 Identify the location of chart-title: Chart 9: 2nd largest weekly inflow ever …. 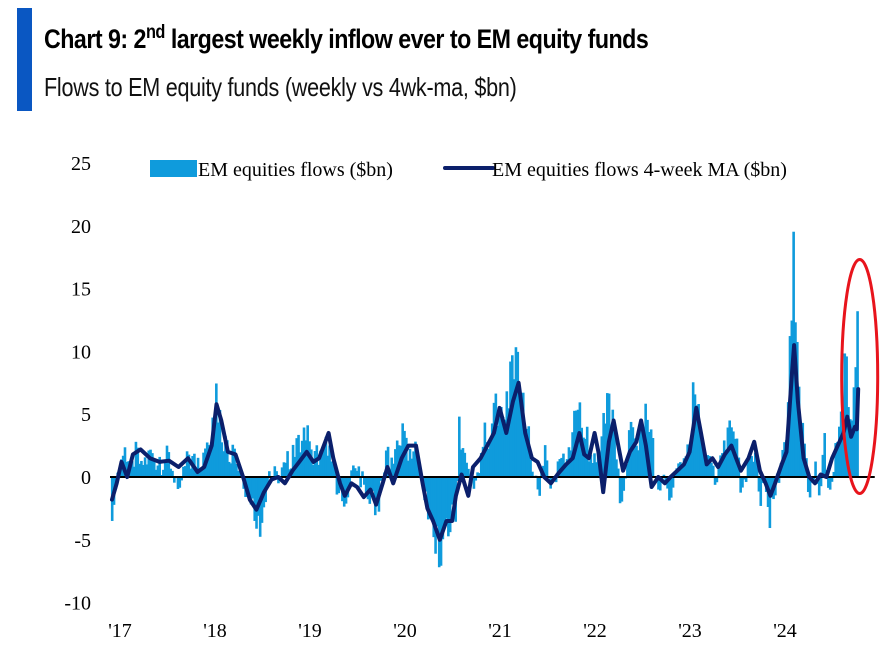
(346, 38).